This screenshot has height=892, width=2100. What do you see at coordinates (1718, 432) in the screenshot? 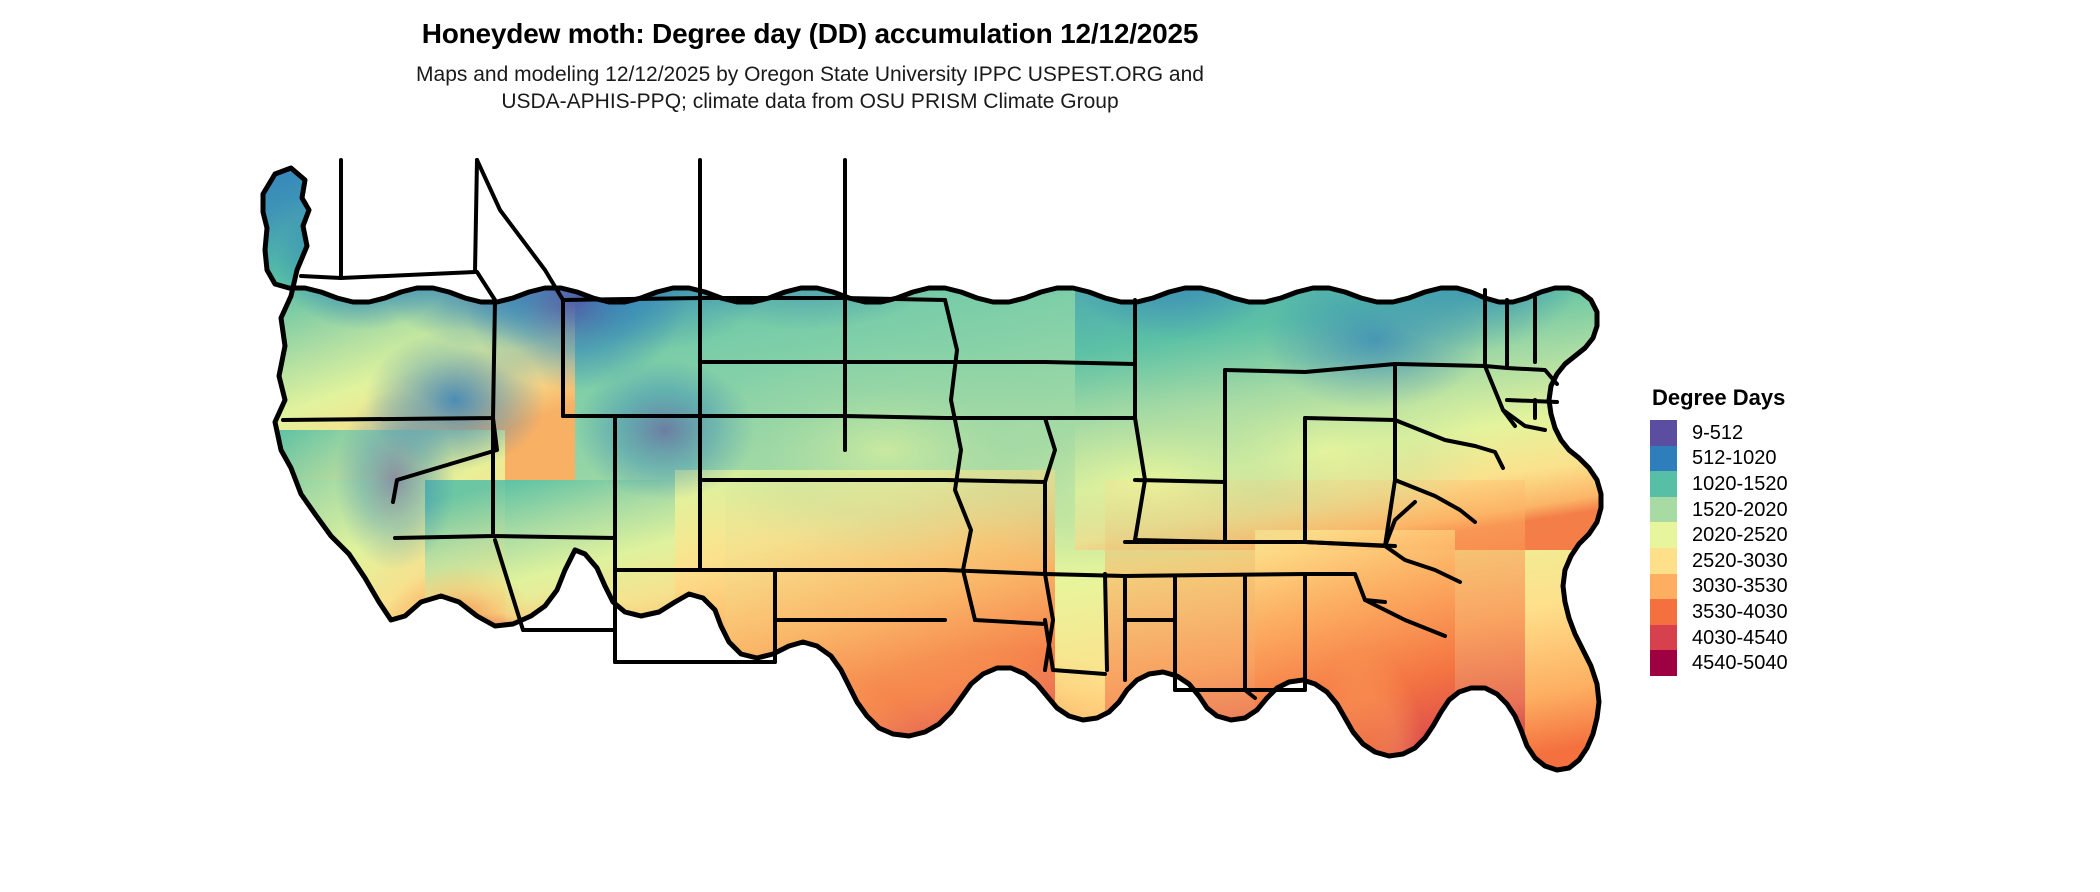
I see `legend-entry-label: 9-512` at bounding box center [1718, 432].